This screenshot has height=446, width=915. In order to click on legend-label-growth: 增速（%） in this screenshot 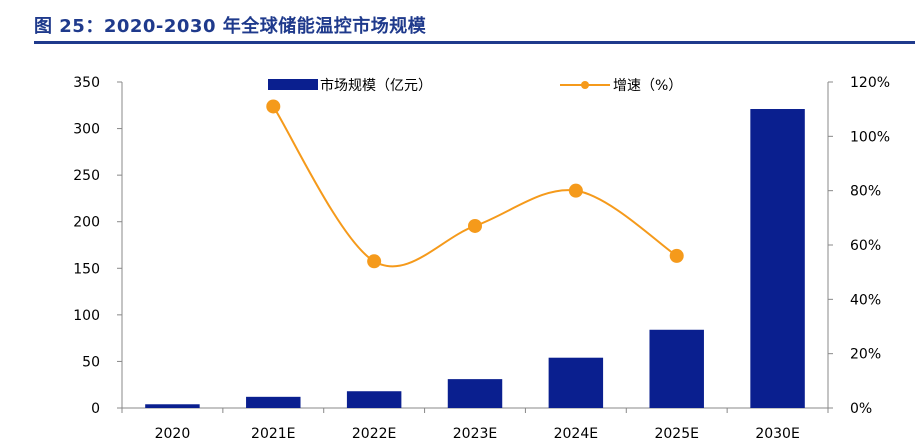, I will do `click(647, 86)`.